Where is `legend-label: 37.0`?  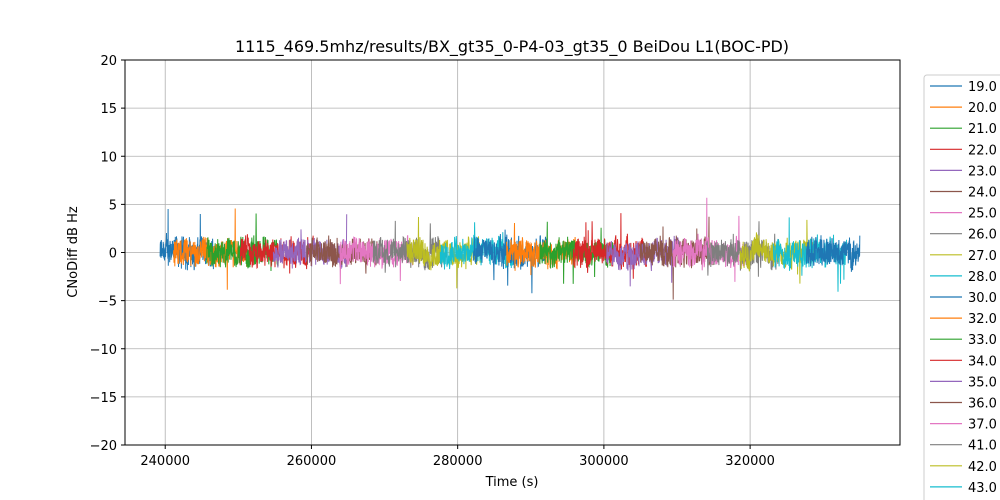
legend-label: 37.0 is located at coordinates (982, 425).